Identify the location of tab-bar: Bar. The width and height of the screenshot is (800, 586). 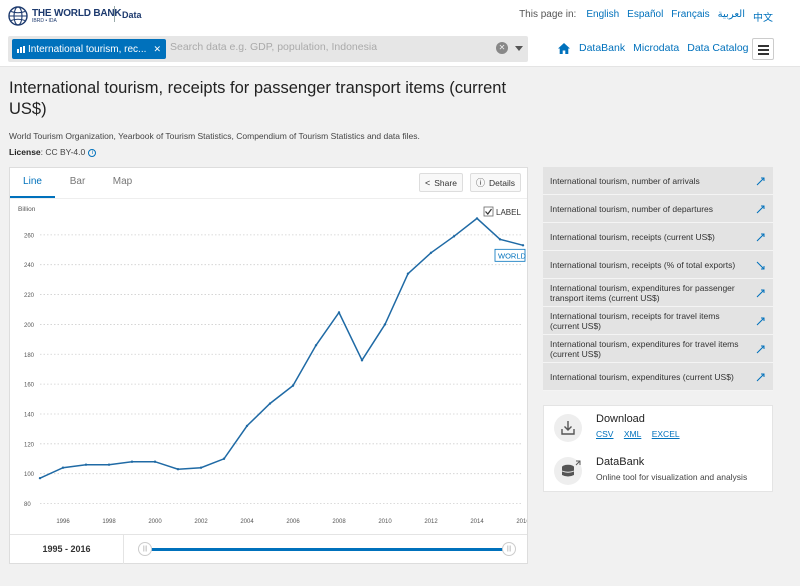
(77, 181).